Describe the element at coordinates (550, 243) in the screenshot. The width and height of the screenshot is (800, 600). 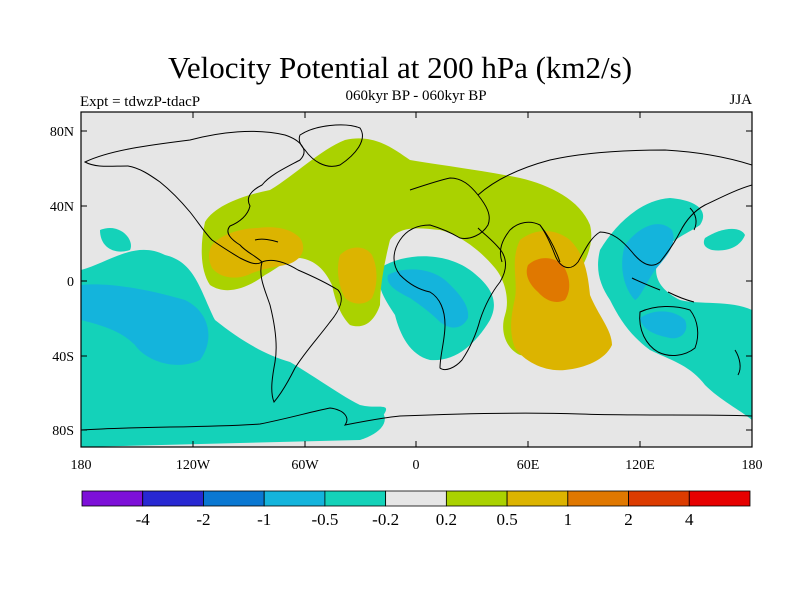
I see `coastline-india` at that location.